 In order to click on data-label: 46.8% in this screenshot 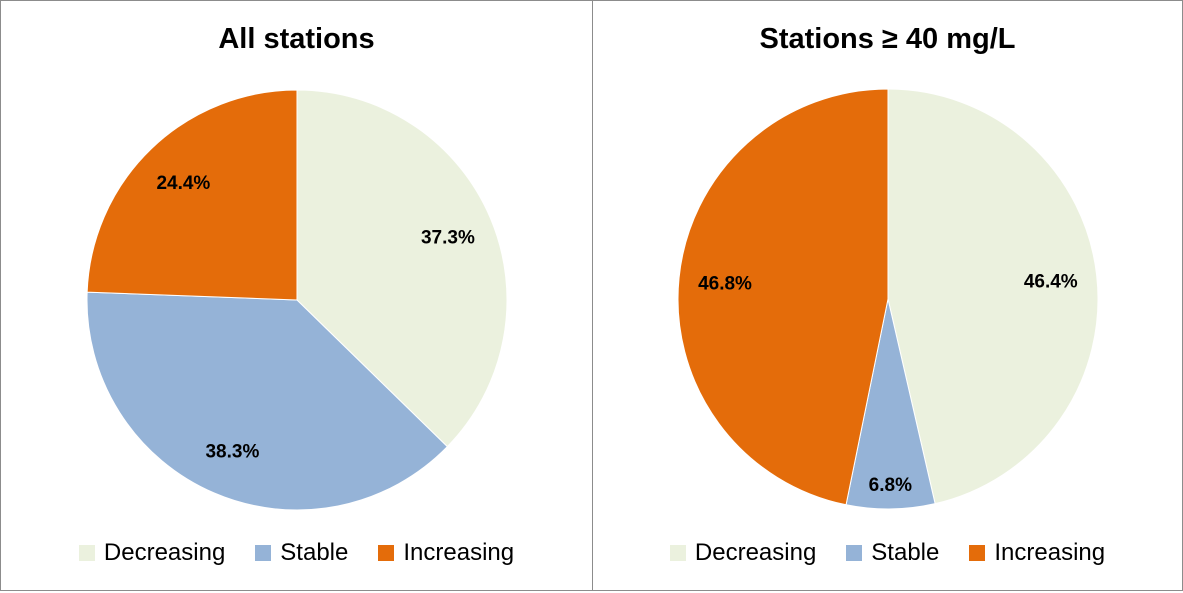, I will do `click(725, 284)`.